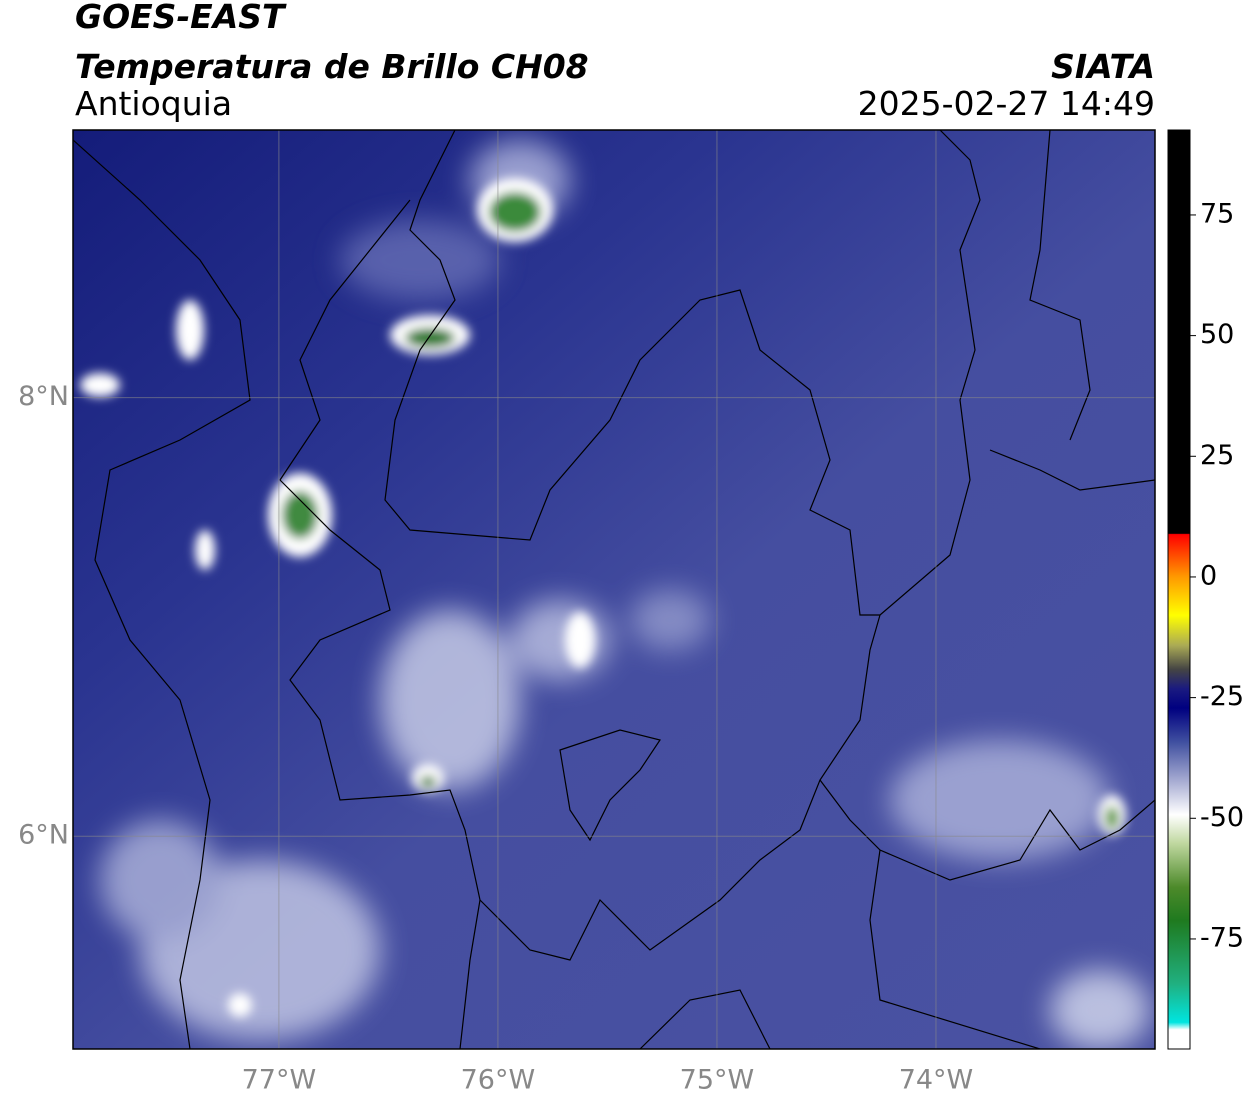  What do you see at coordinates (1208, 575) in the screenshot?
I see `colorbar-tick-label: 0` at bounding box center [1208, 575].